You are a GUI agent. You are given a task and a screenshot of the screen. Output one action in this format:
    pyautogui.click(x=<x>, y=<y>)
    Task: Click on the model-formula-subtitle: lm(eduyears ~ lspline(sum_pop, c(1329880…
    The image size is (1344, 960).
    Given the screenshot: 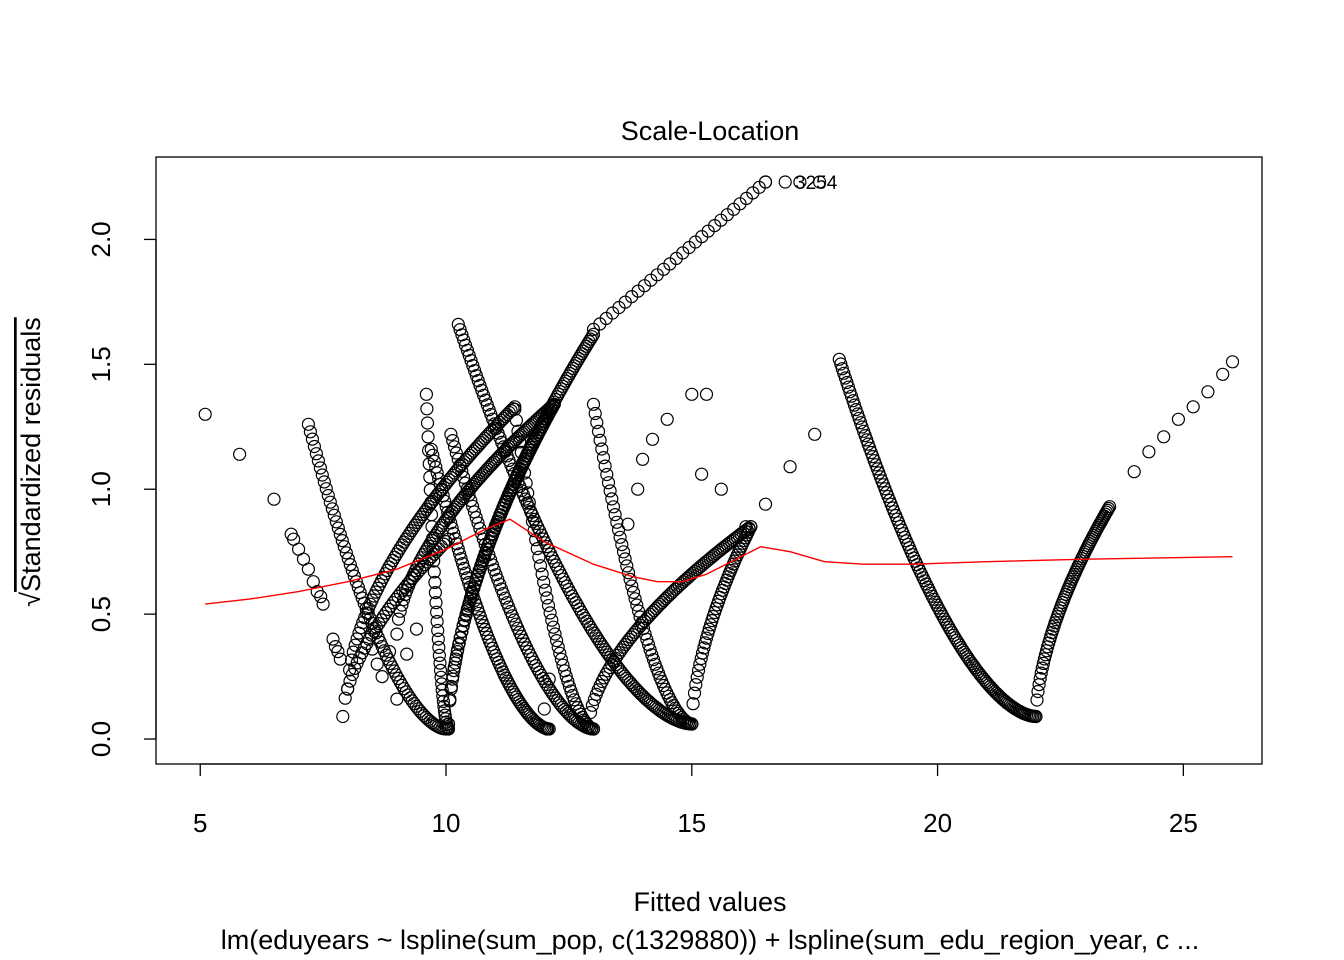 What is the action you would take?
    pyautogui.click(x=710, y=940)
    